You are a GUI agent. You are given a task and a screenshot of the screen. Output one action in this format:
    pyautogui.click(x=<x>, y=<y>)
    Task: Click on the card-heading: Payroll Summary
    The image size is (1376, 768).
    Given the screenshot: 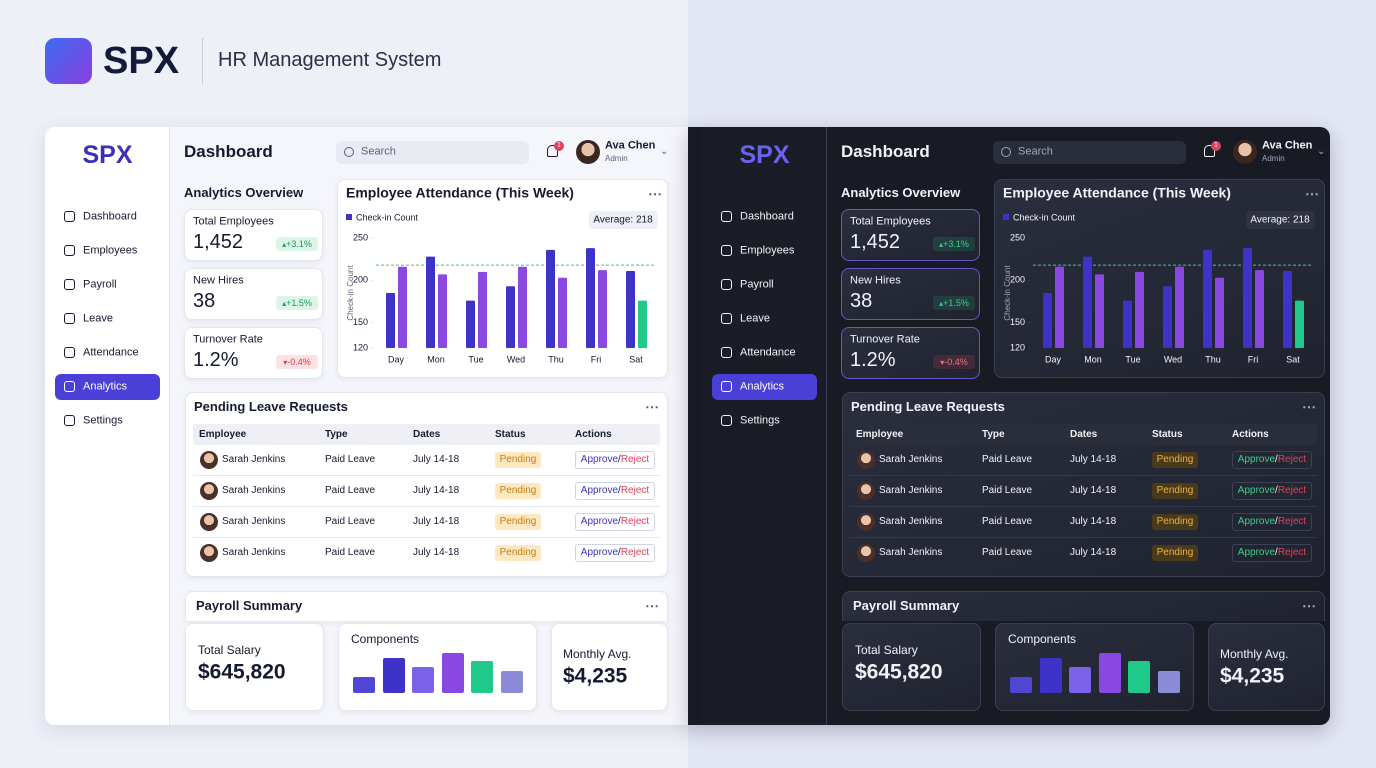 What is the action you would take?
    pyautogui.click(x=249, y=606)
    